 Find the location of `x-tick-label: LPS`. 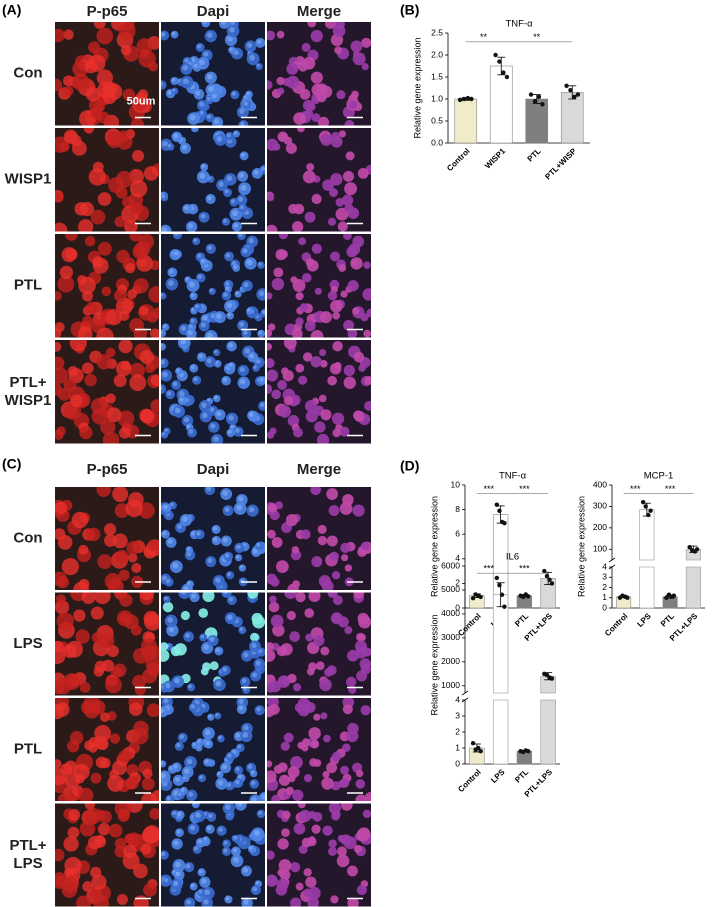

x-tick-label: LPS is located at coordinates (498, 776).